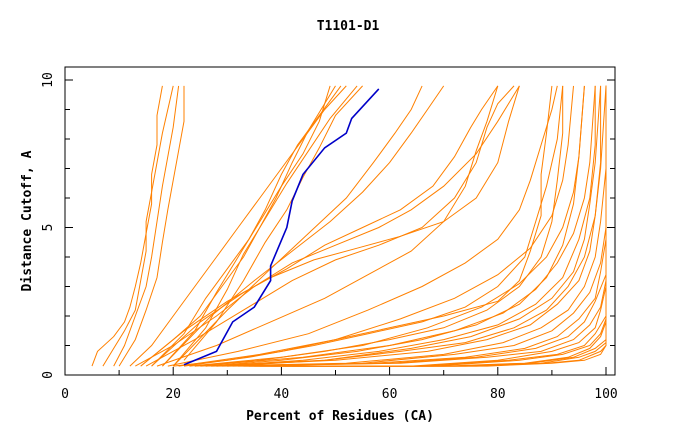 This screenshot has width=680, height=445. Describe the element at coordinates (605, 394) in the screenshot. I see `x-tick-label: 100` at that location.